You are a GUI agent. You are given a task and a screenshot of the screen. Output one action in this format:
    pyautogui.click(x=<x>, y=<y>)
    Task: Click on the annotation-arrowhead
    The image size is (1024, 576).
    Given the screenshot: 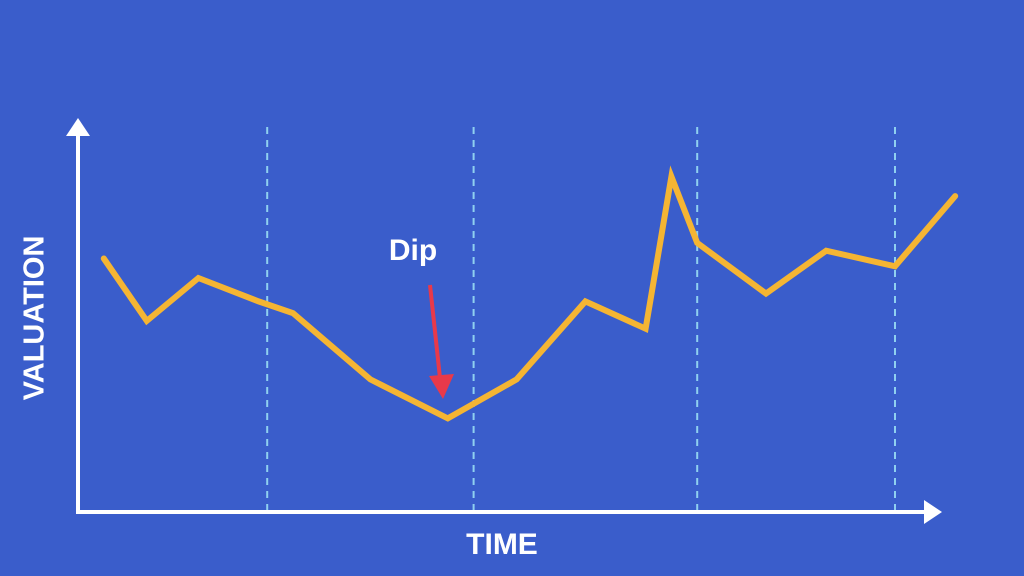 What is the action you would take?
    pyautogui.click(x=441, y=386)
    